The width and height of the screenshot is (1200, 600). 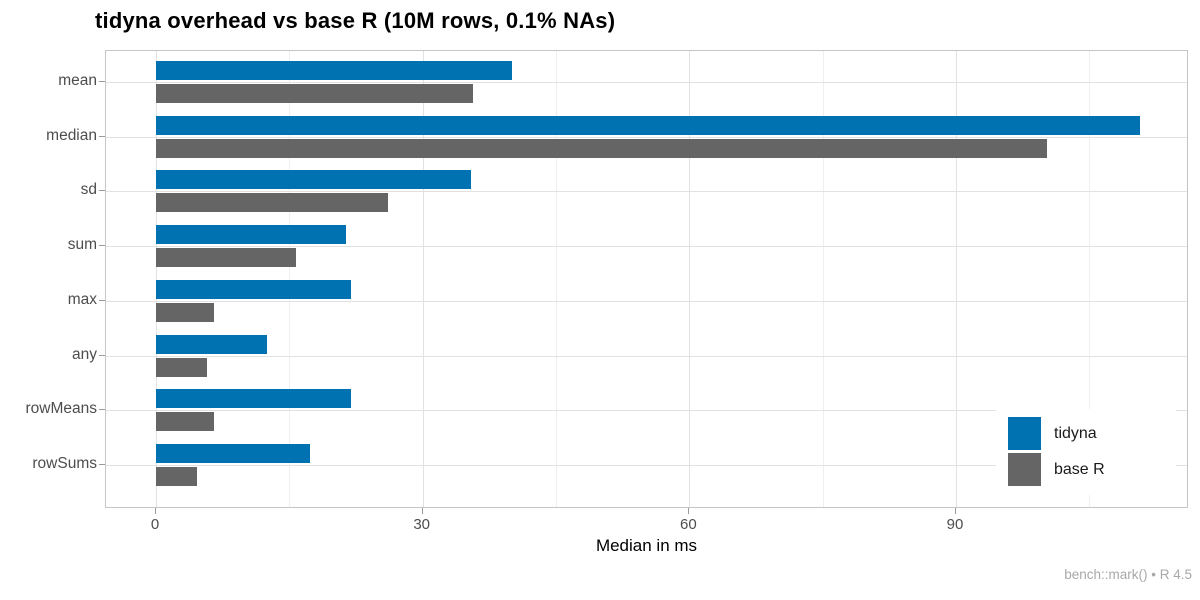 What do you see at coordinates (212, 344) in the screenshot?
I see `bar-tidyna-any` at bounding box center [212, 344].